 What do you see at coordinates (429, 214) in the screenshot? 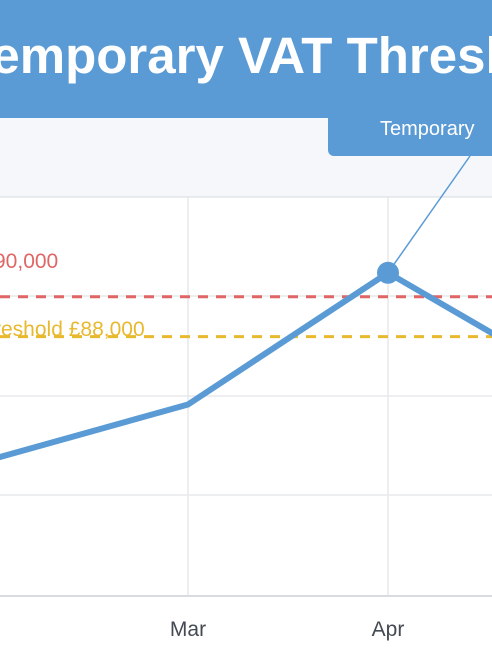
I see `callout-leader-line` at bounding box center [429, 214].